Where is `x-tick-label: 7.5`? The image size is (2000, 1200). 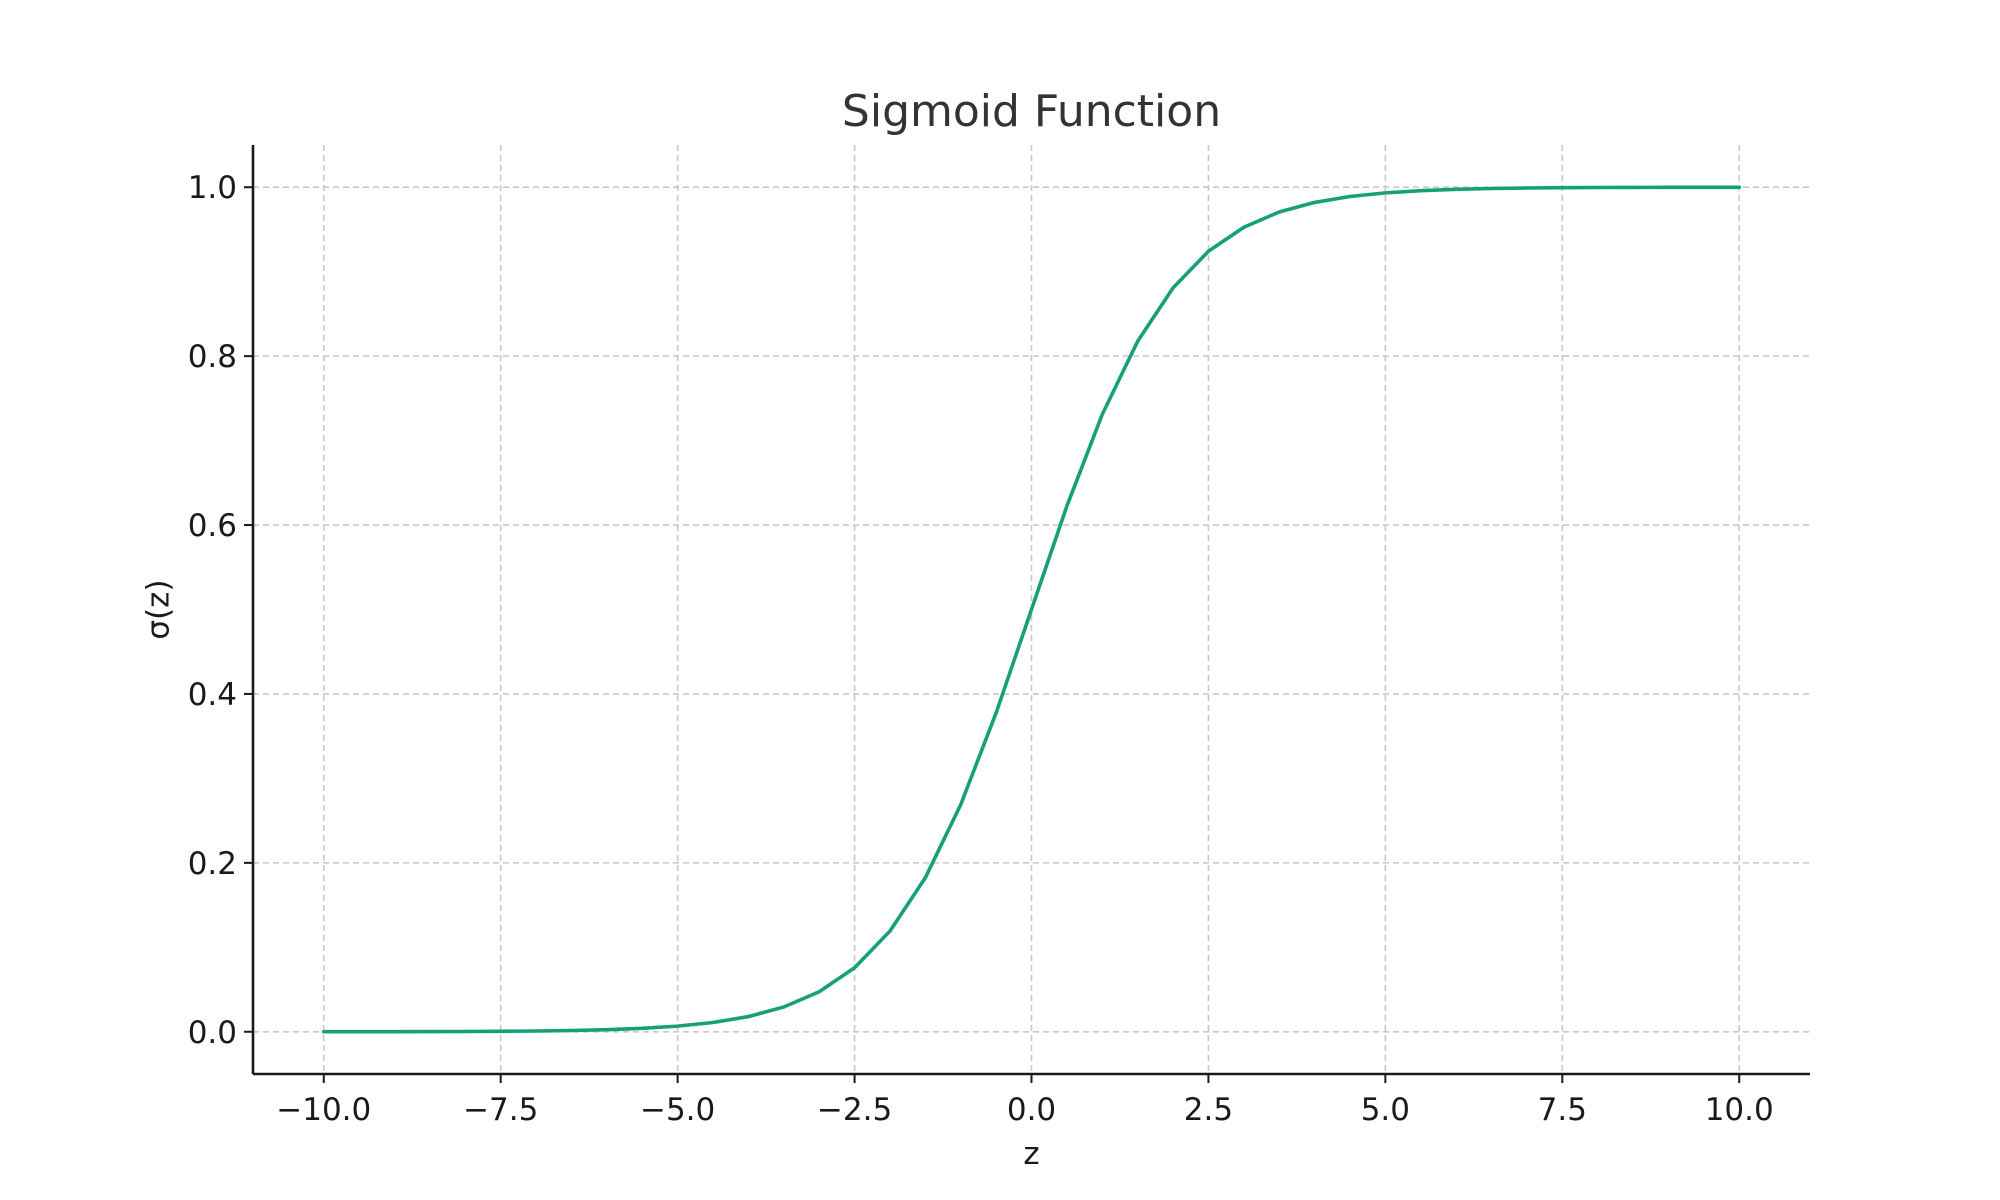
x-tick-label: 7.5 is located at coordinates (1562, 1110).